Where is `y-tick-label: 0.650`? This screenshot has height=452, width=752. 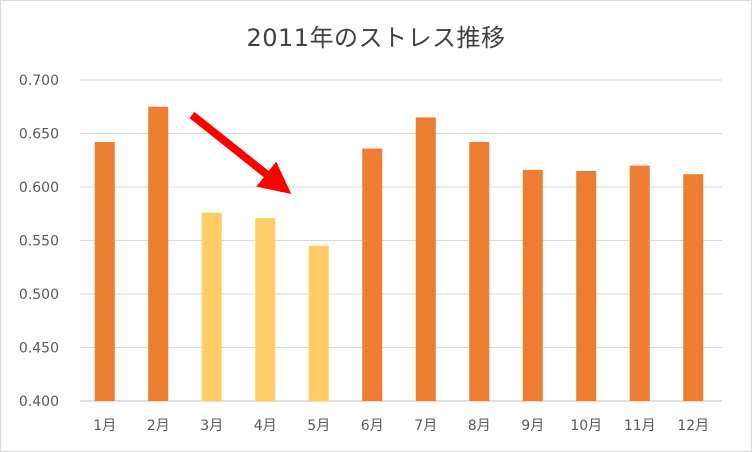 y-tick-label: 0.650 is located at coordinates (39, 135).